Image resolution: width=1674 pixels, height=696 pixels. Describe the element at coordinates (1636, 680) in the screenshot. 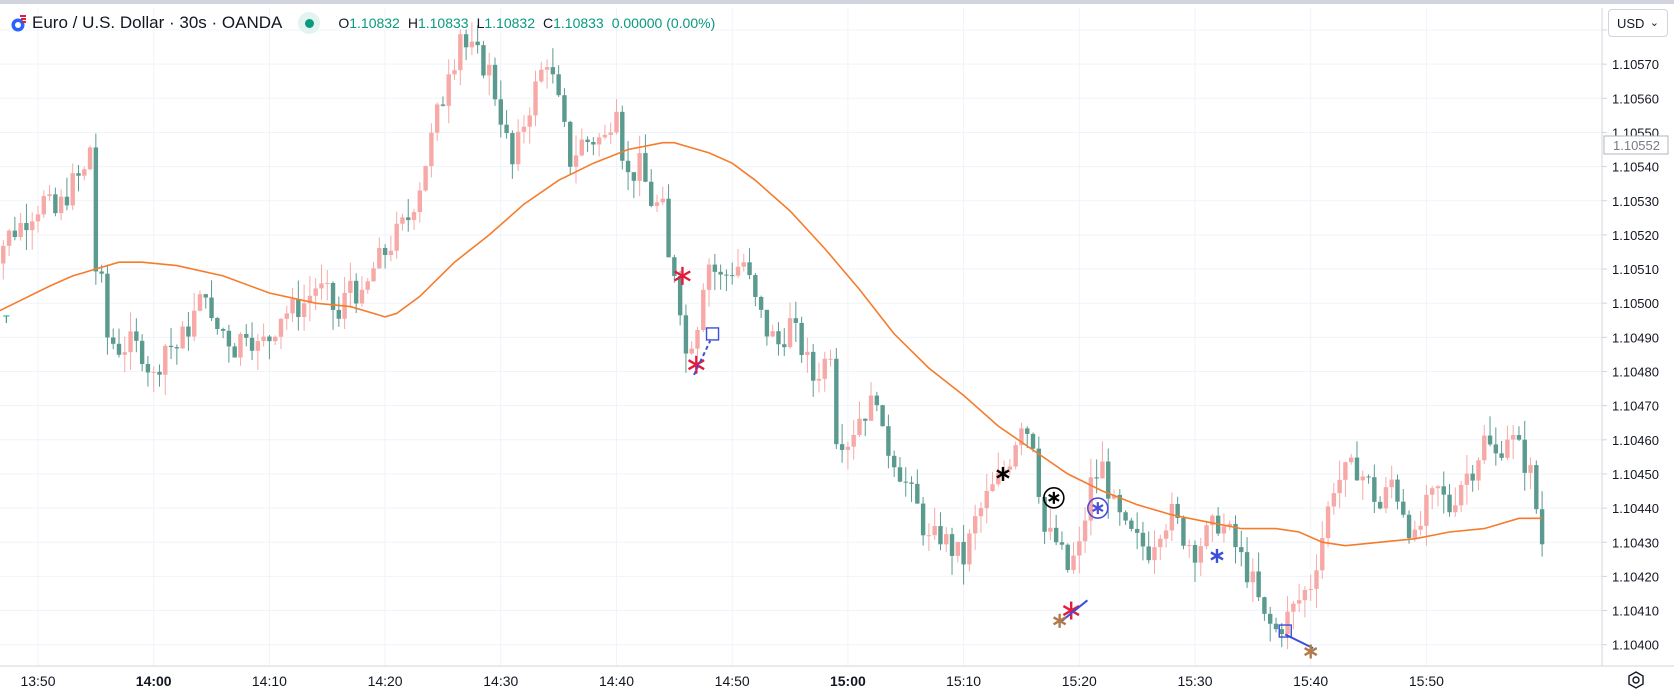

I see `settings-icon` at that location.